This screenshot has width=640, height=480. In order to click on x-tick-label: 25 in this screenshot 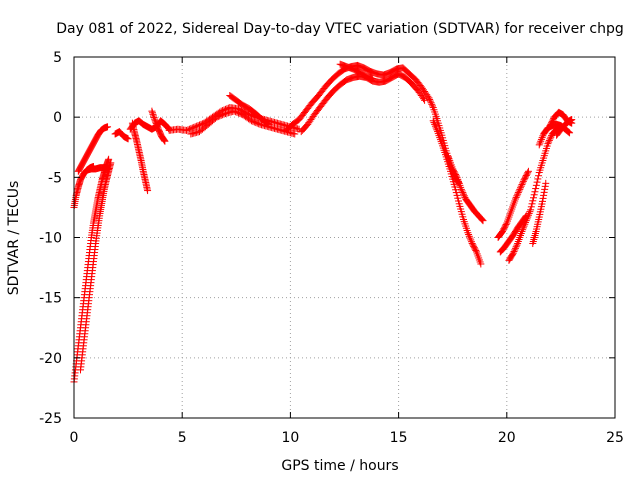, I will do `click(615, 438)`.